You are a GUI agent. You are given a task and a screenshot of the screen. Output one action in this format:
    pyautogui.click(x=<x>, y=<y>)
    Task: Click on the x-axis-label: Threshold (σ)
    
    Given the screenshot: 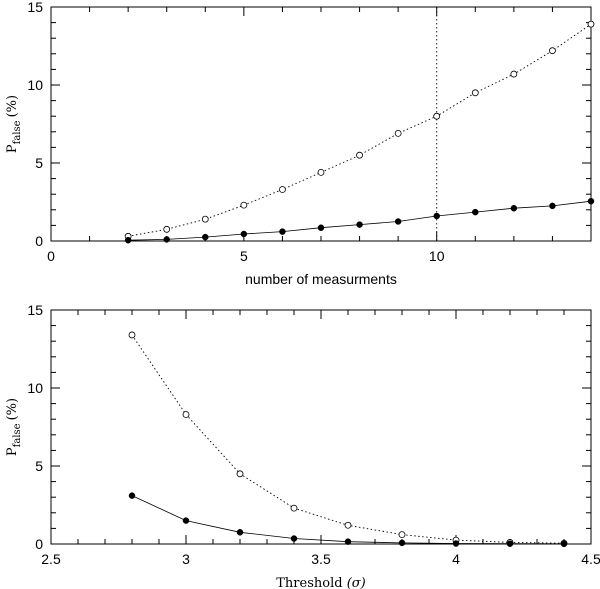 What is the action you would take?
    pyautogui.click(x=320, y=582)
    